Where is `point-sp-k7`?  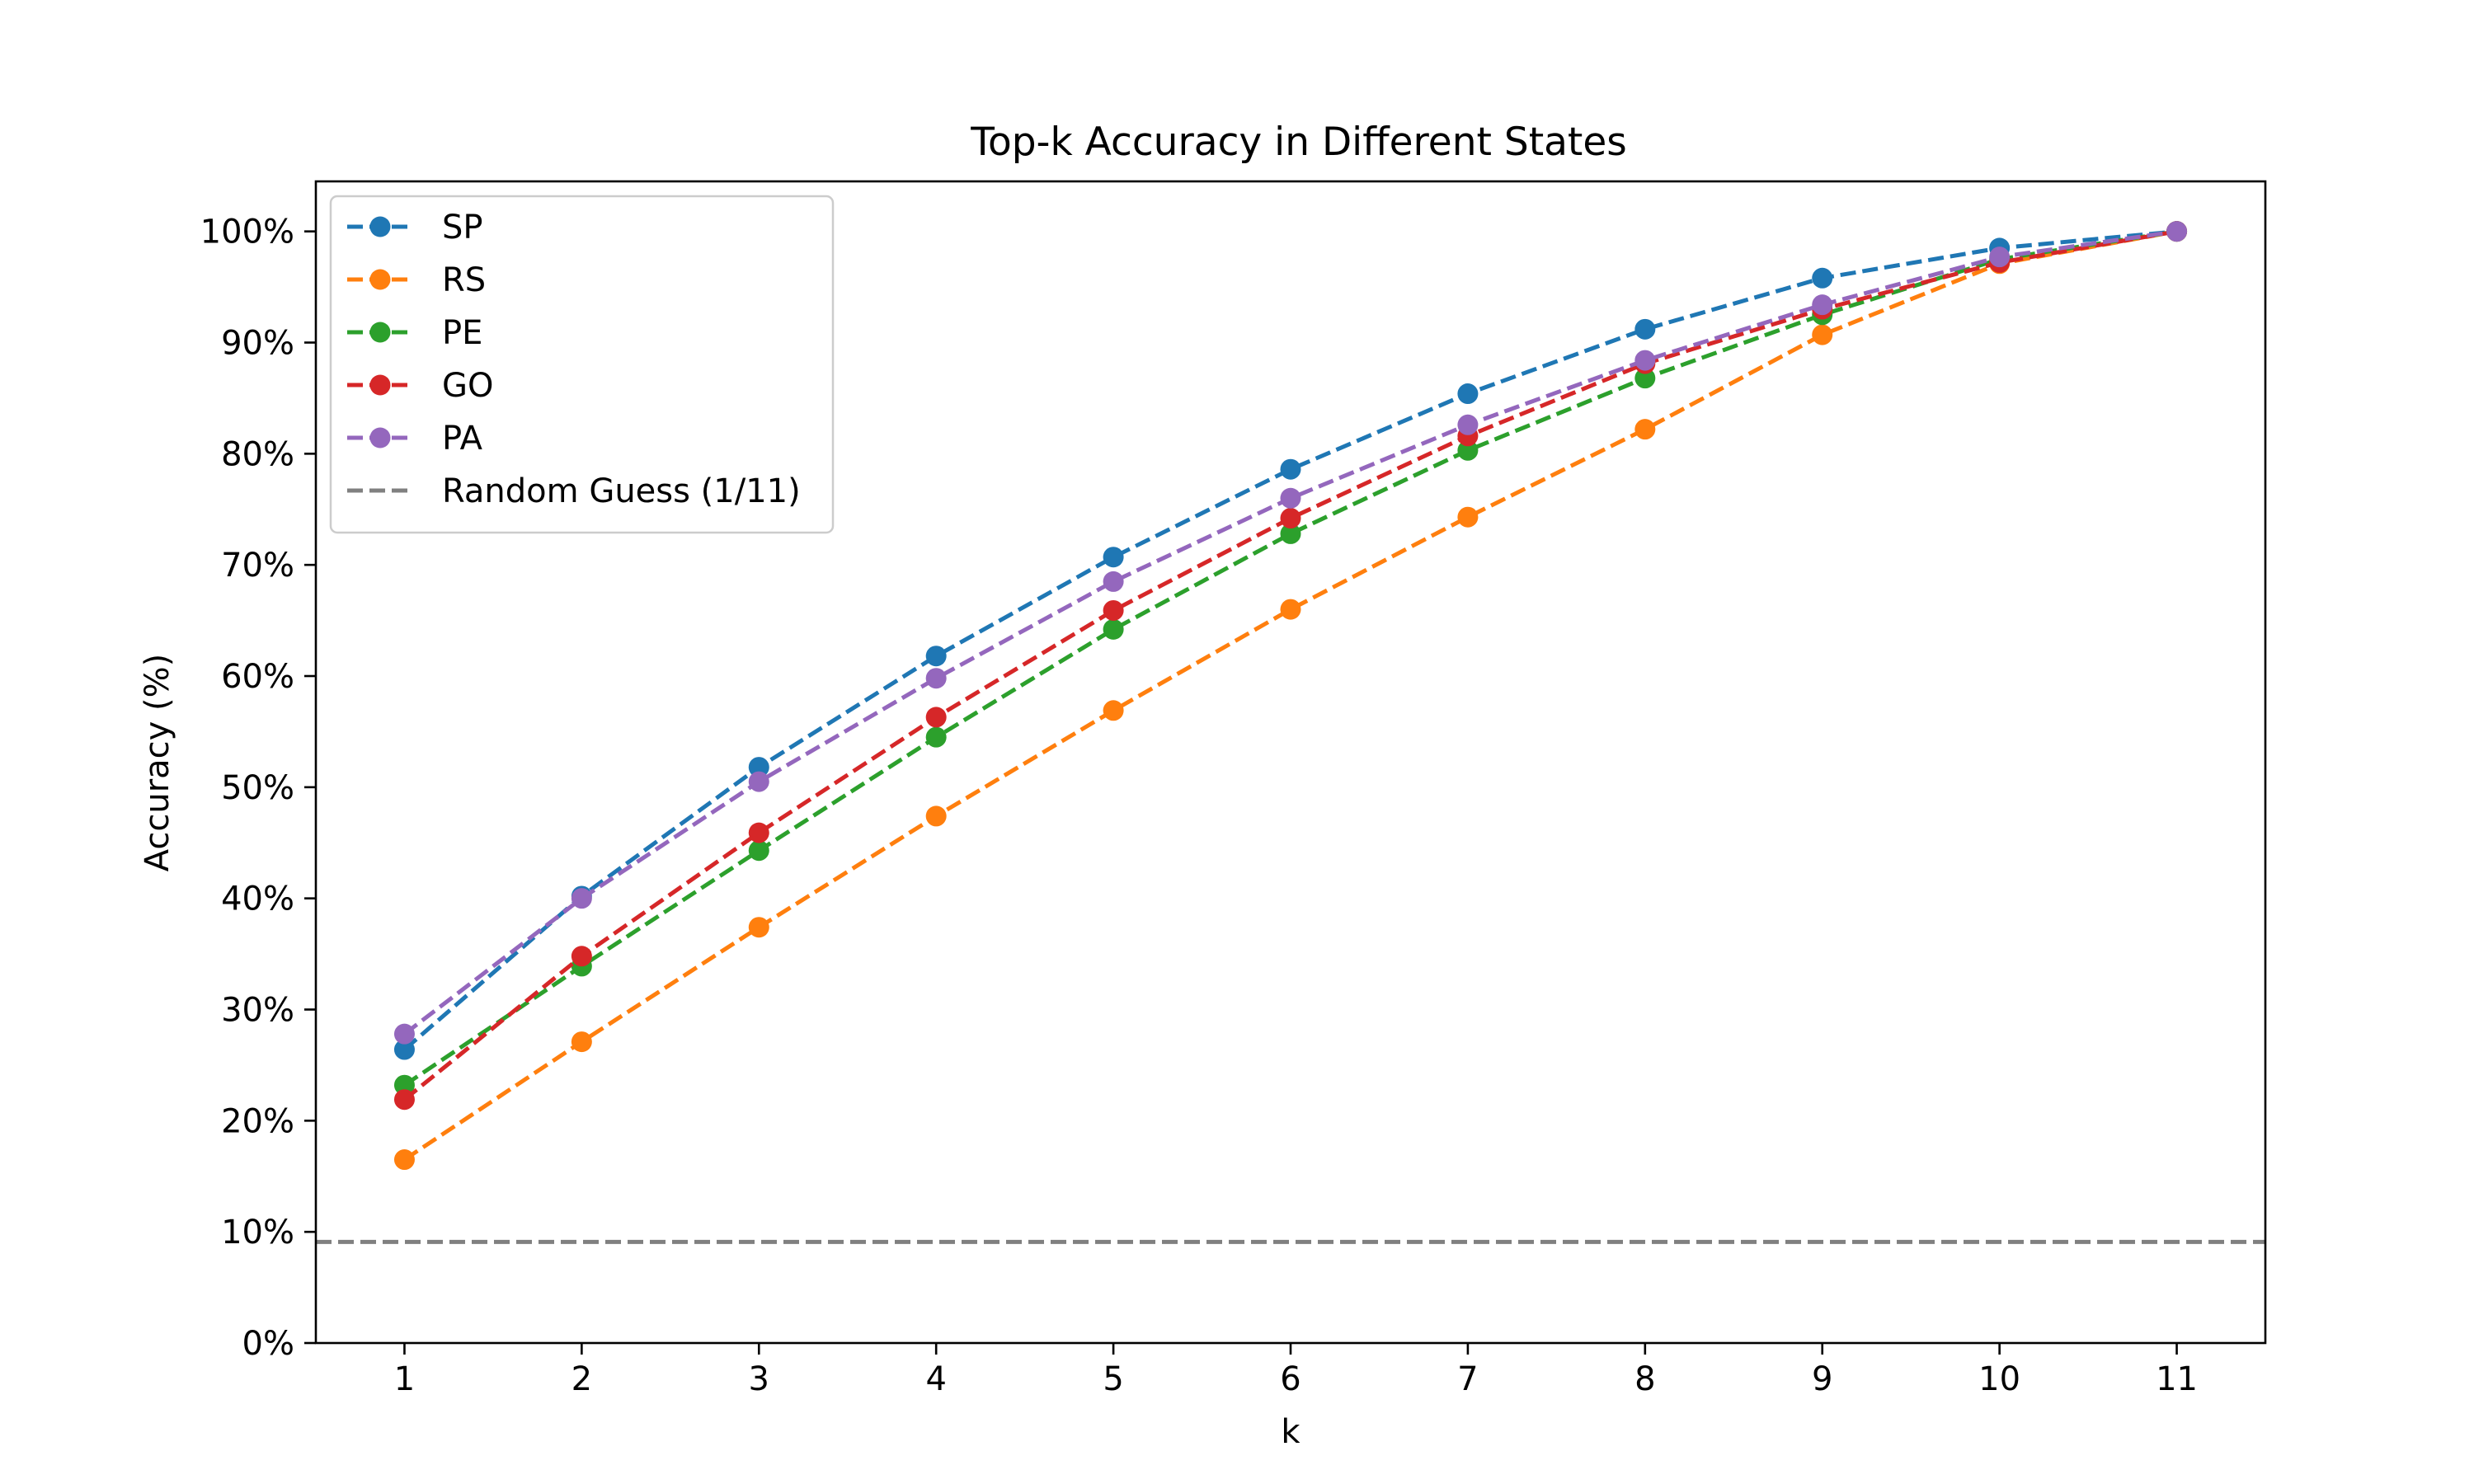 point-sp-k7 is located at coordinates (1468, 394).